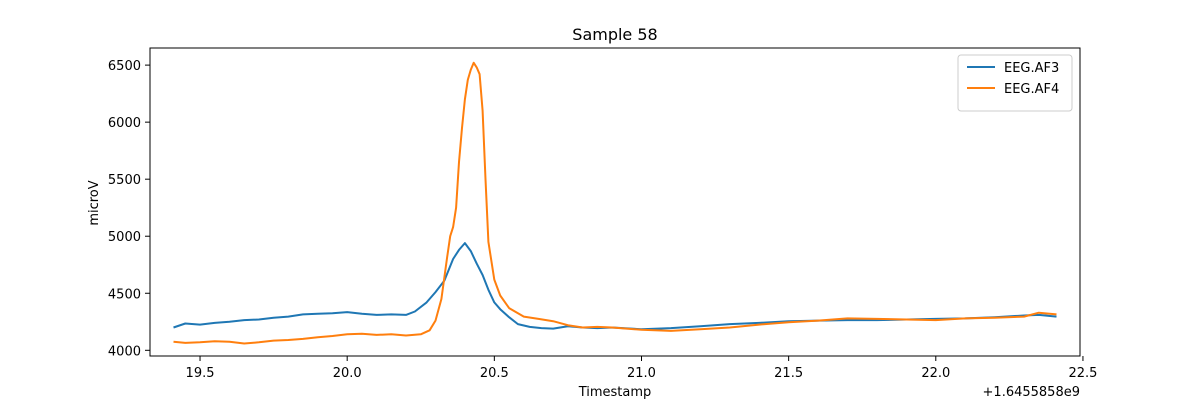 This screenshot has height=404, width=1200. Describe the element at coordinates (347, 373) in the screenshot. I see `x-tick-label: 20.0` at that location.